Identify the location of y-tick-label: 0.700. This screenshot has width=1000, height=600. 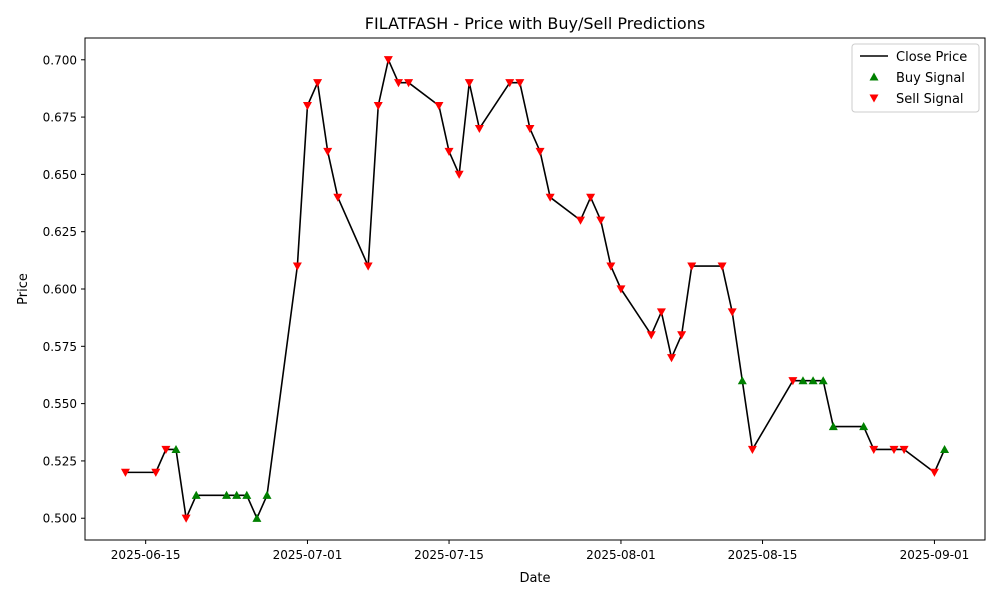
(60, 60).